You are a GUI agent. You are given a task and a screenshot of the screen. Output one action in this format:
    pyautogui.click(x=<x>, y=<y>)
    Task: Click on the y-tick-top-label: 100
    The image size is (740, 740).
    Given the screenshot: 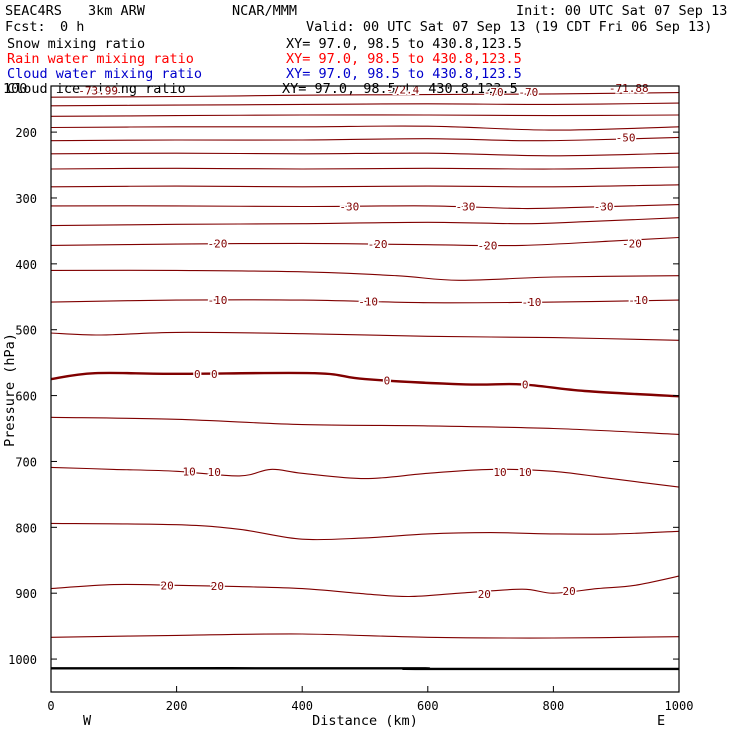 What is the action you would take?
    pyautogui.click(x=15, y=89)
    